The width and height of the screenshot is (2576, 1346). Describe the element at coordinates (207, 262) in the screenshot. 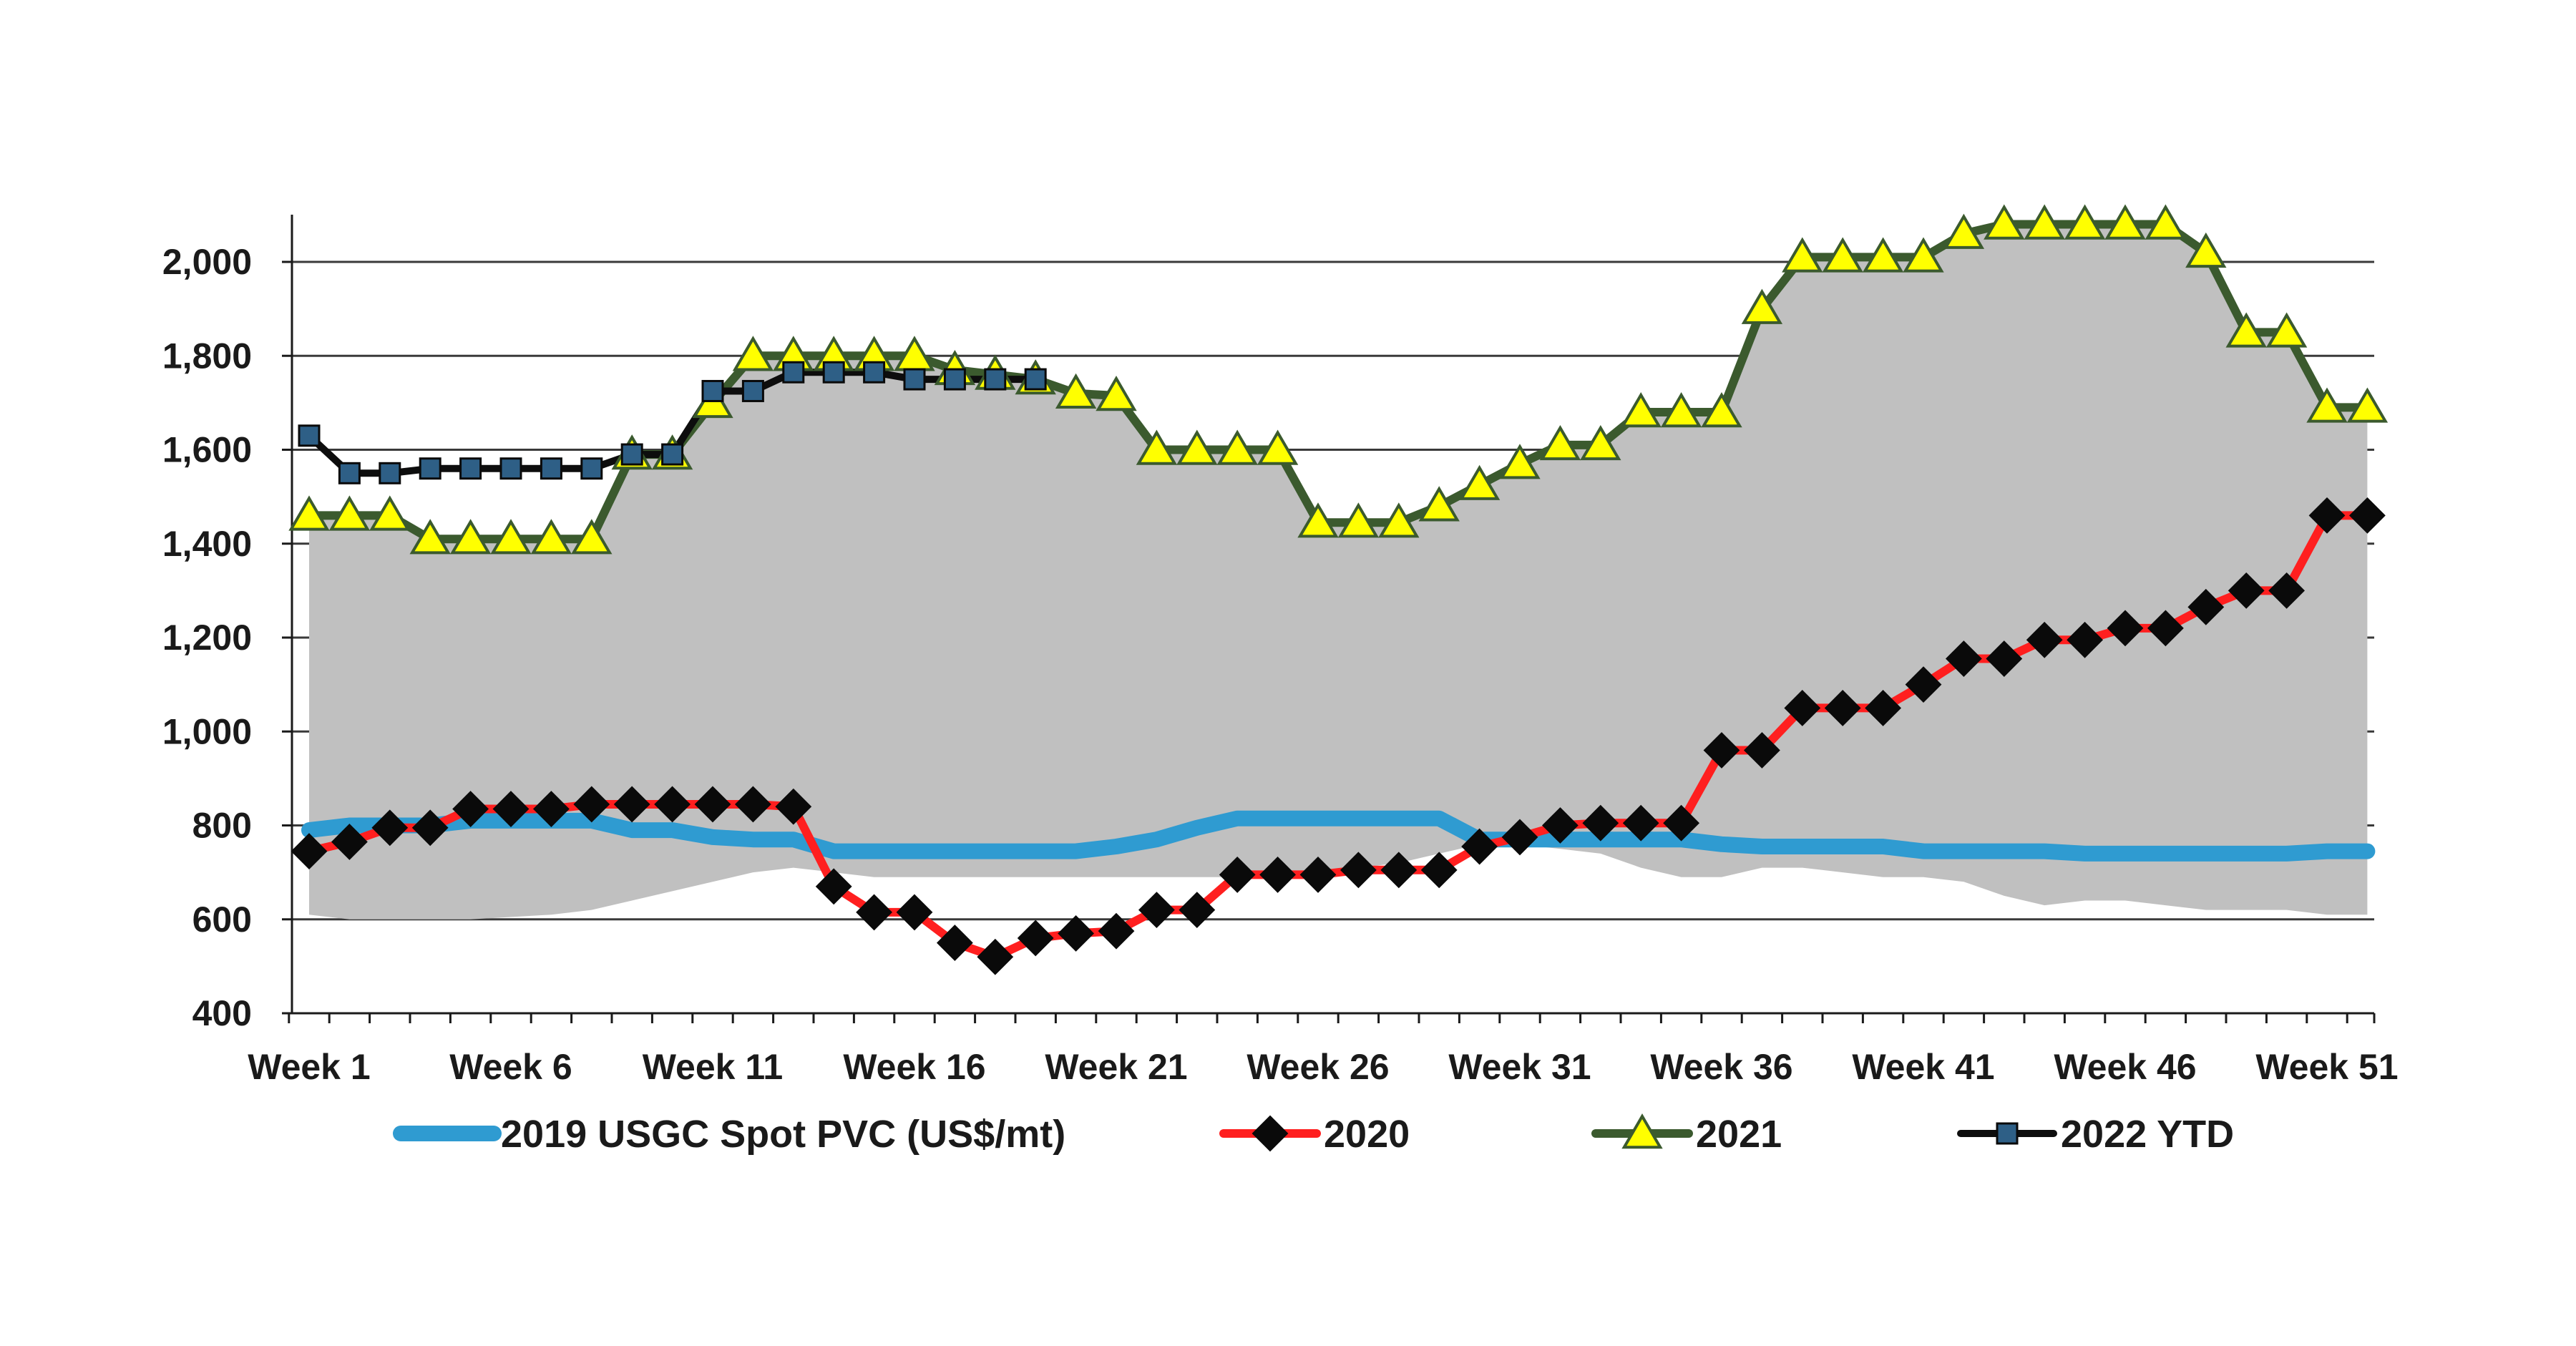

I see `y-tick-label: 2,000` at that location.